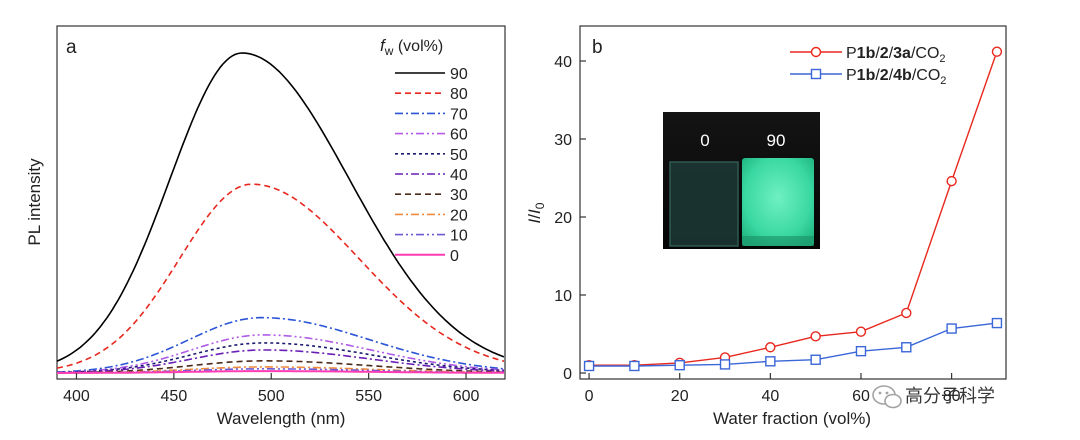 The height and width of the screenshot is (440, 1080). What do you see at coordinates (466, 396) in the screenshot?
I see `panel-a-x-tick-label: 600` at bounding box center [466, 396].